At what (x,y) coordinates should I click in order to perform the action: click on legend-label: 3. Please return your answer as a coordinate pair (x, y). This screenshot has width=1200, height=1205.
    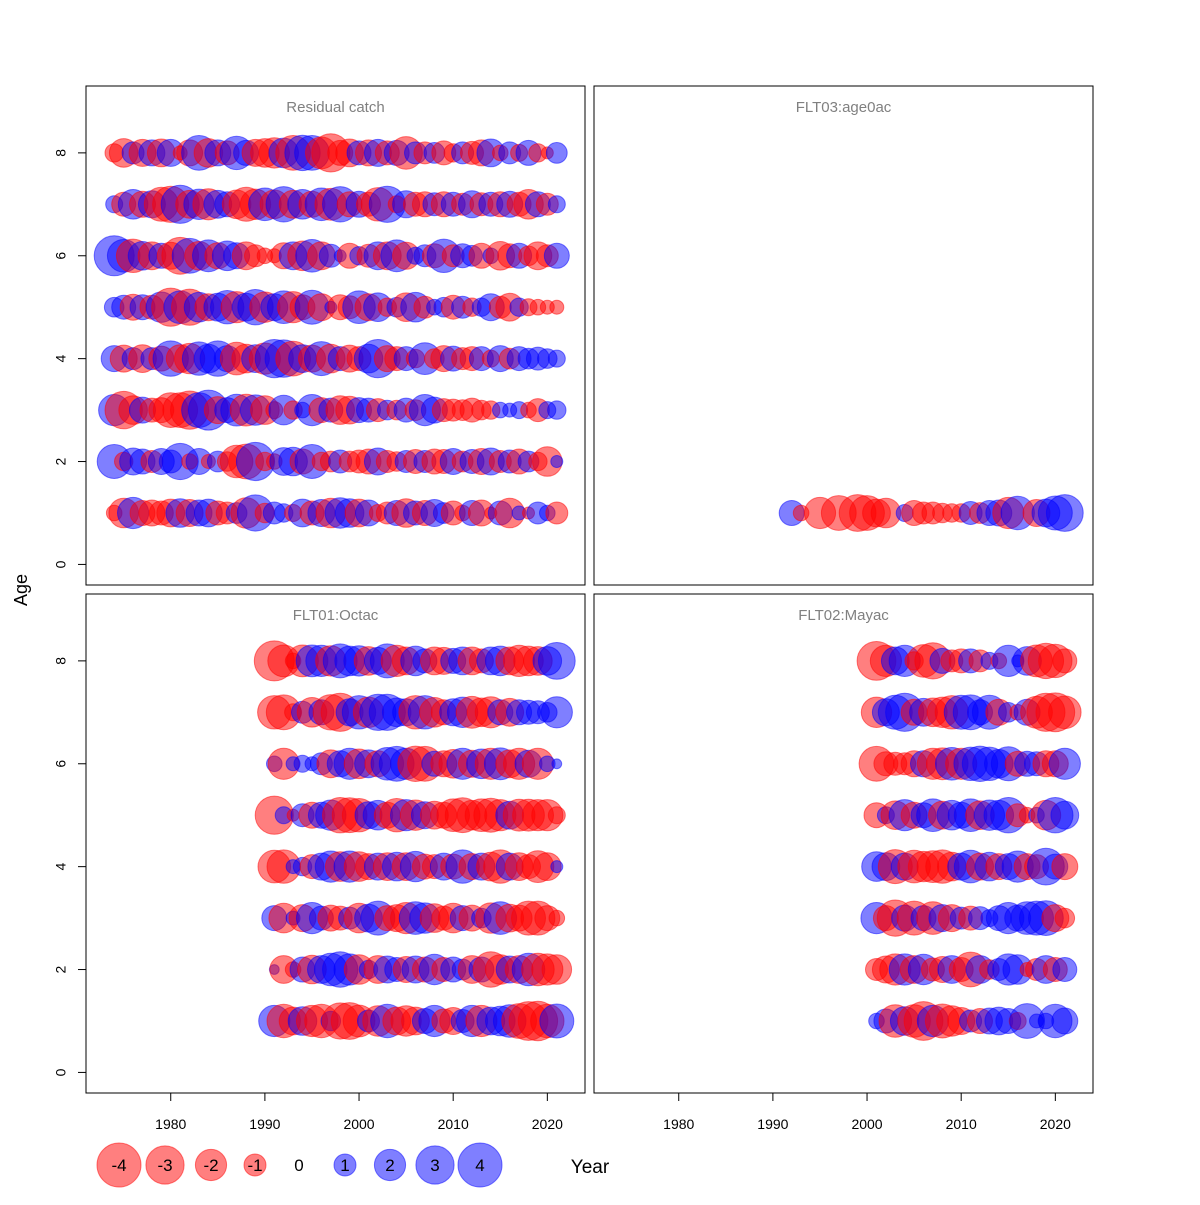
    Looking at the image, I should click on (434, 1165).